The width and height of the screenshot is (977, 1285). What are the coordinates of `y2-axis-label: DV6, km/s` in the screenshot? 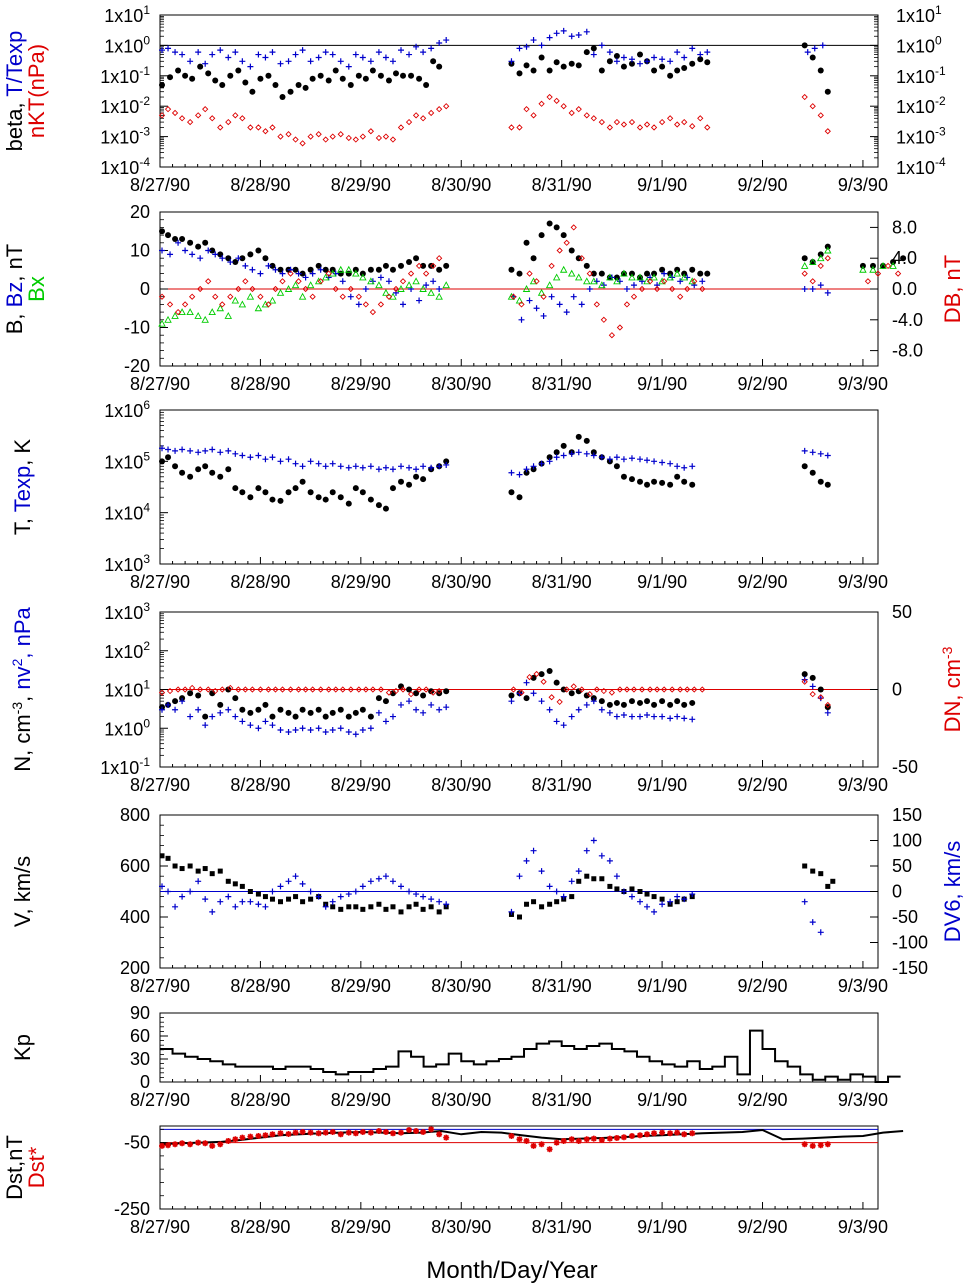 It's located at (952, 891).